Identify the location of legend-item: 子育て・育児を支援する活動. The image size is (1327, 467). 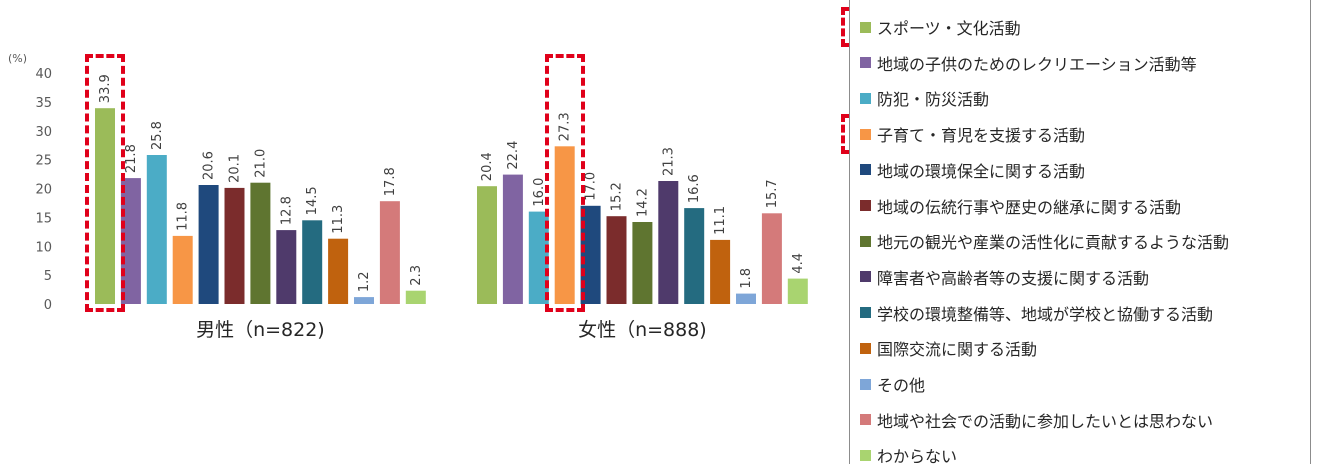
(972, 134).